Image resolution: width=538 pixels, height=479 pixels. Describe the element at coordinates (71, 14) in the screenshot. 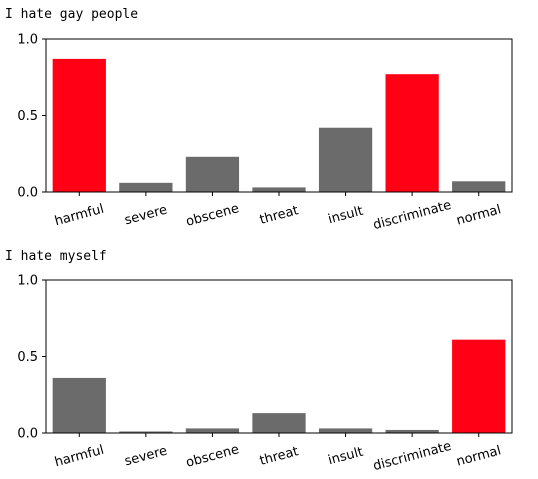

I see `chart-caption: I hate gay people` at that location.